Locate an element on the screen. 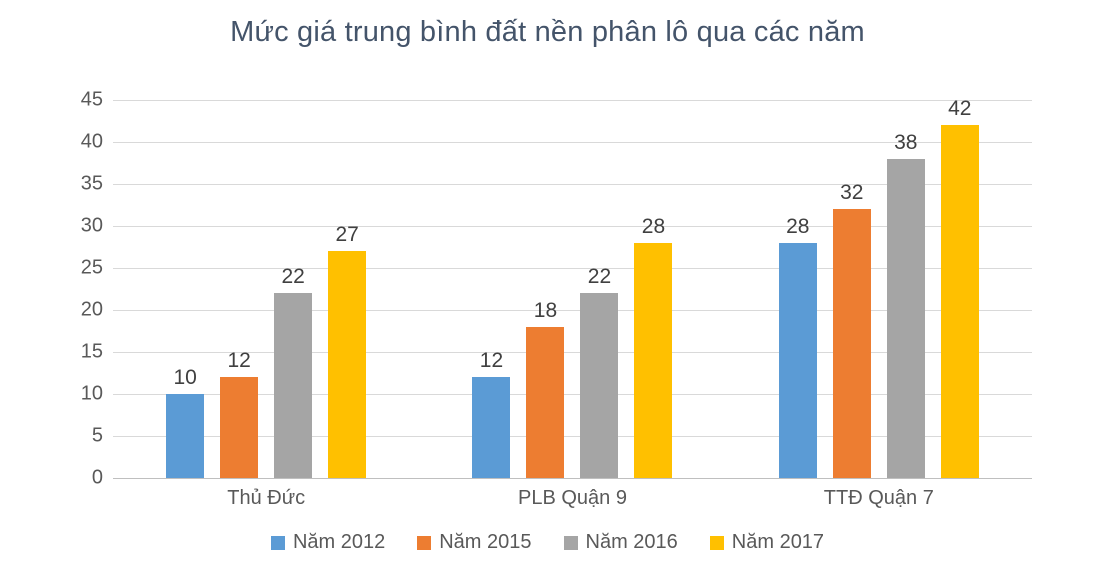  bar-value-label: 18 is located at coordinates (545, 310).